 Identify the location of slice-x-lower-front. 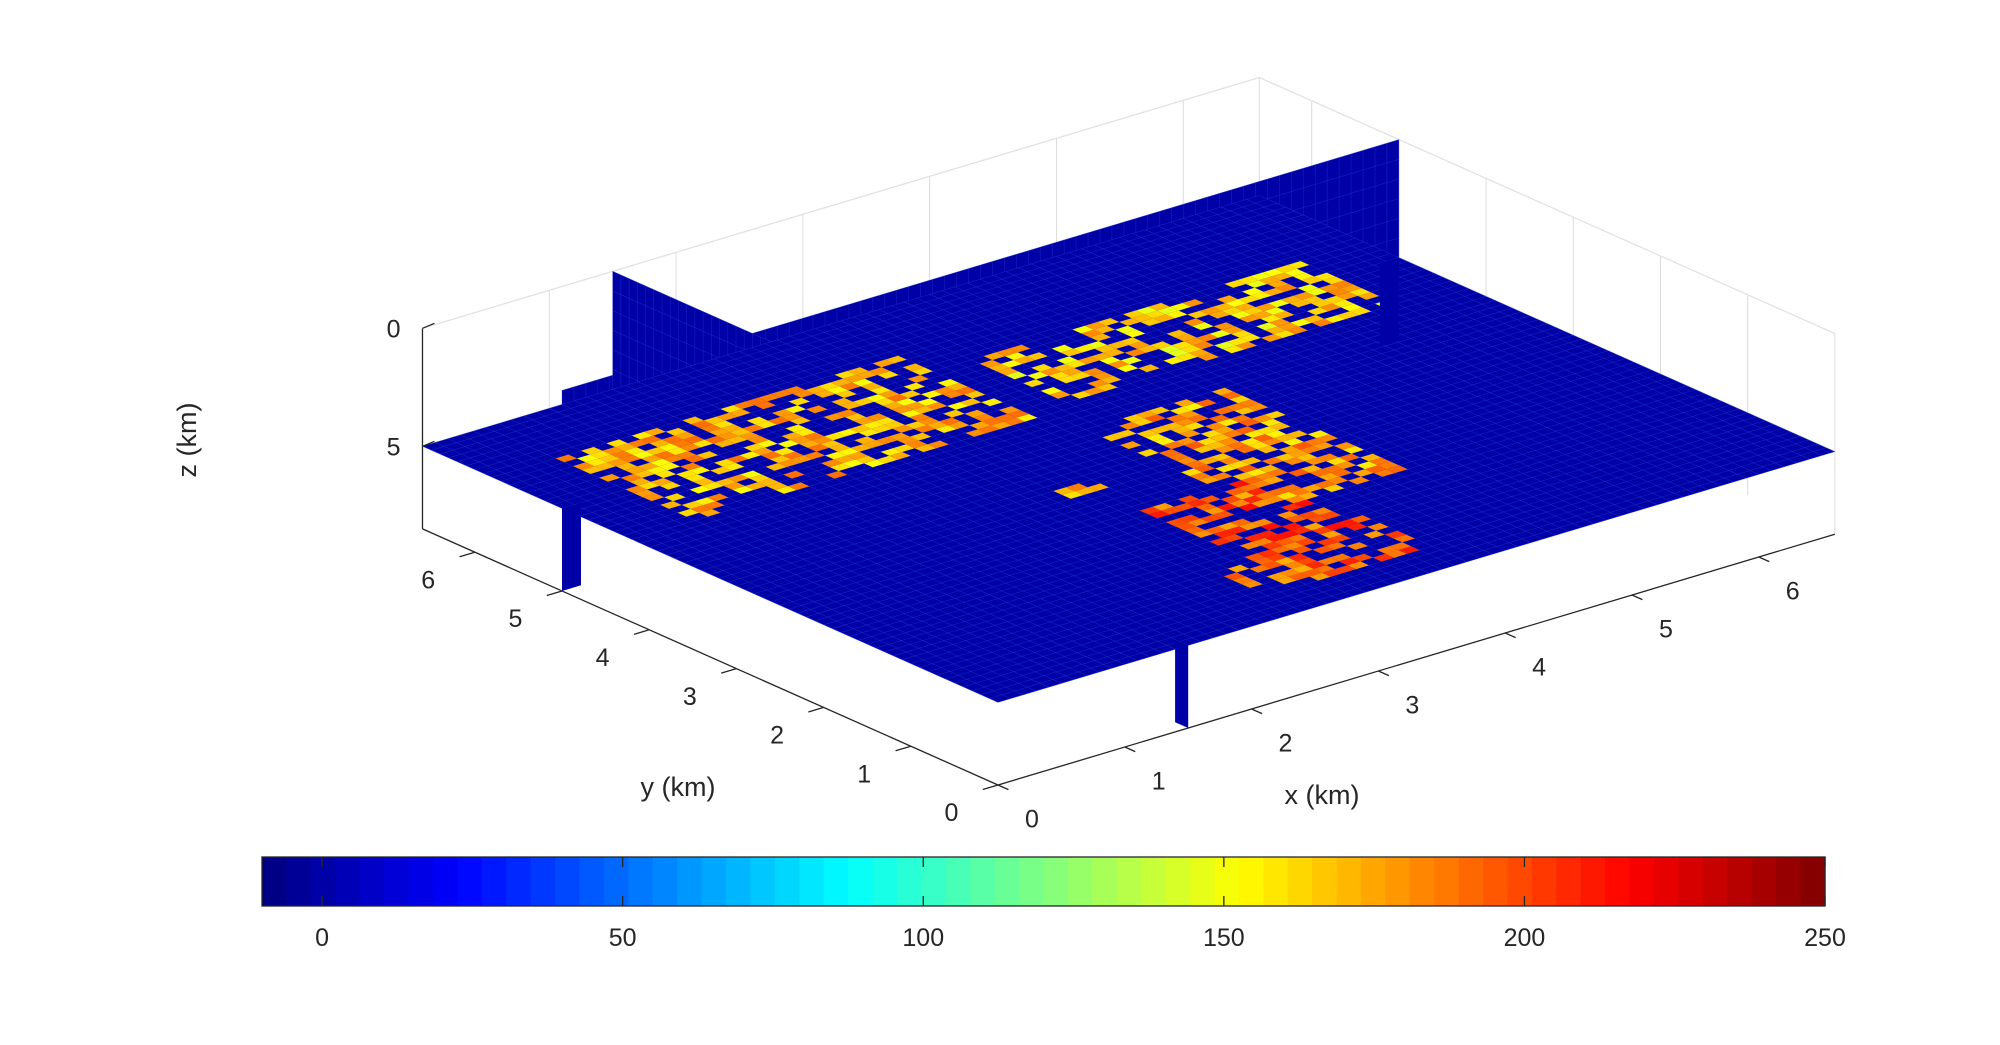
(1182, 683).